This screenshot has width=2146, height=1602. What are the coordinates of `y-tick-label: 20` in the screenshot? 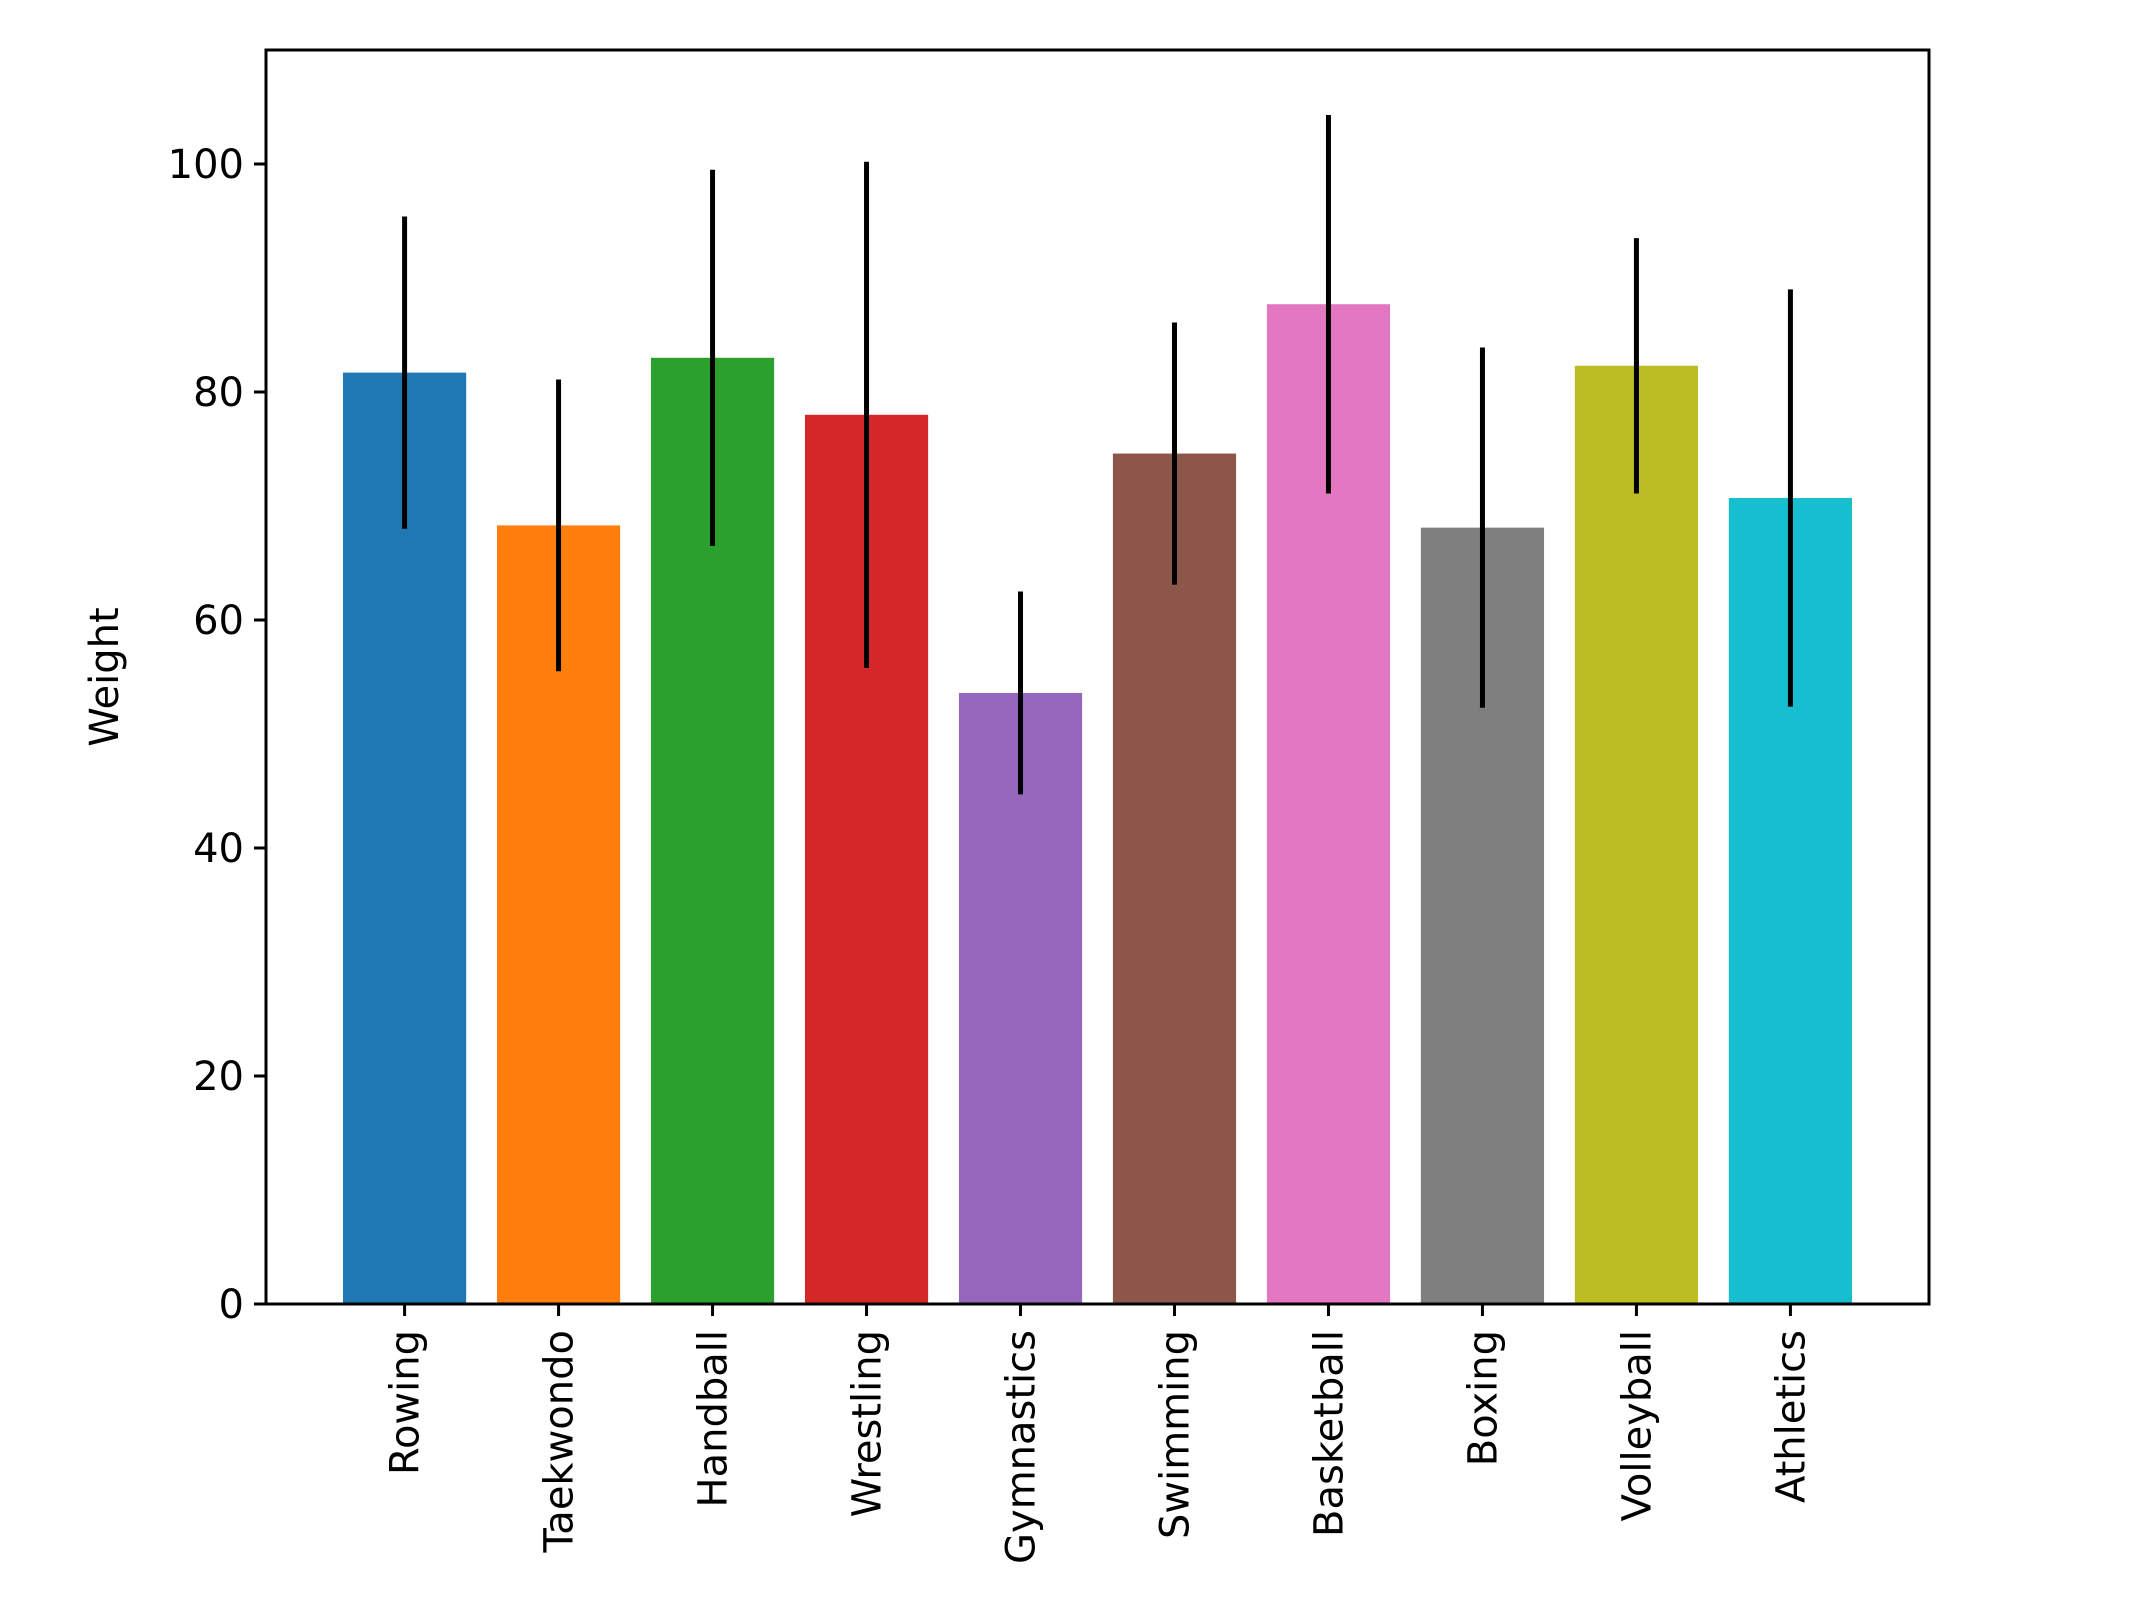 It's located at (218, 1077).